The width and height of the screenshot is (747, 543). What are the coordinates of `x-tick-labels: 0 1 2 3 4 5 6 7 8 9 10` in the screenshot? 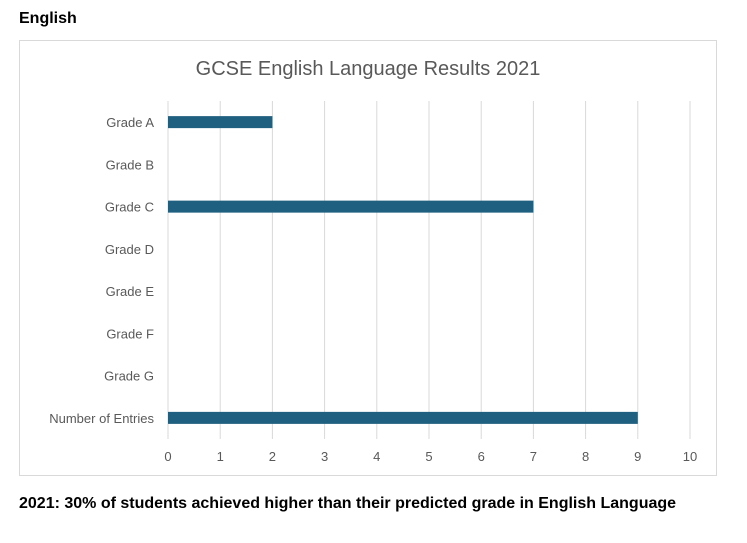 It's located at (430, 456).